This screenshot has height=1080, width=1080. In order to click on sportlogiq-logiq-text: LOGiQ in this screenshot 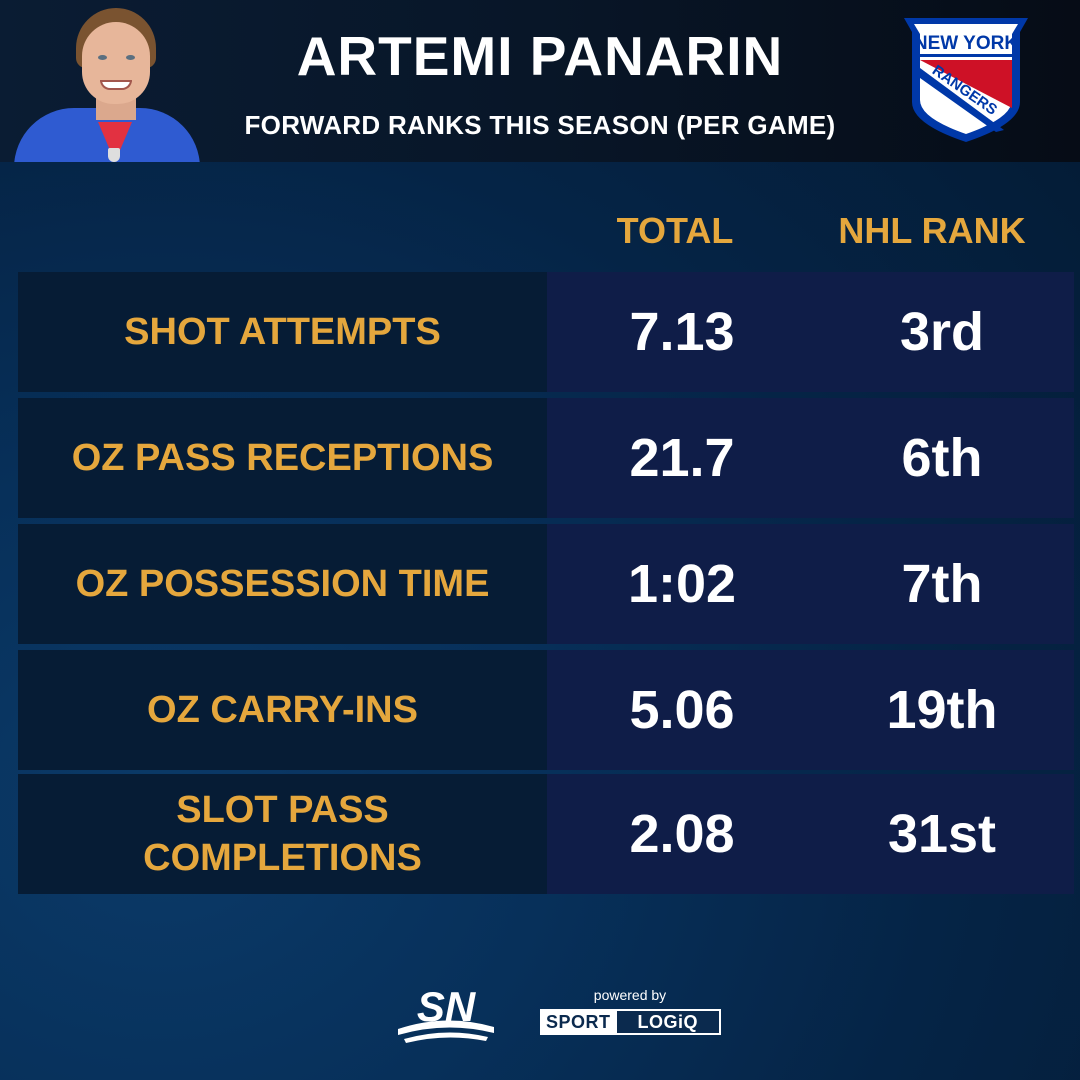, I will do `click(667, 1022)`.